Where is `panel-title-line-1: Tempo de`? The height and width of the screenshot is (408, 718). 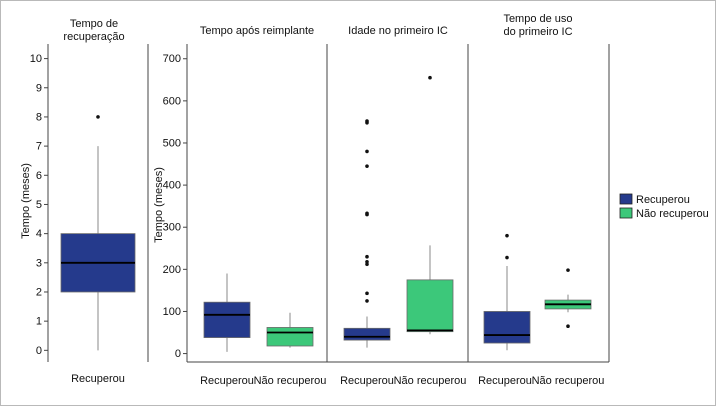 panel-title-line-1: Tempo de is located at coordinates (94, 24).